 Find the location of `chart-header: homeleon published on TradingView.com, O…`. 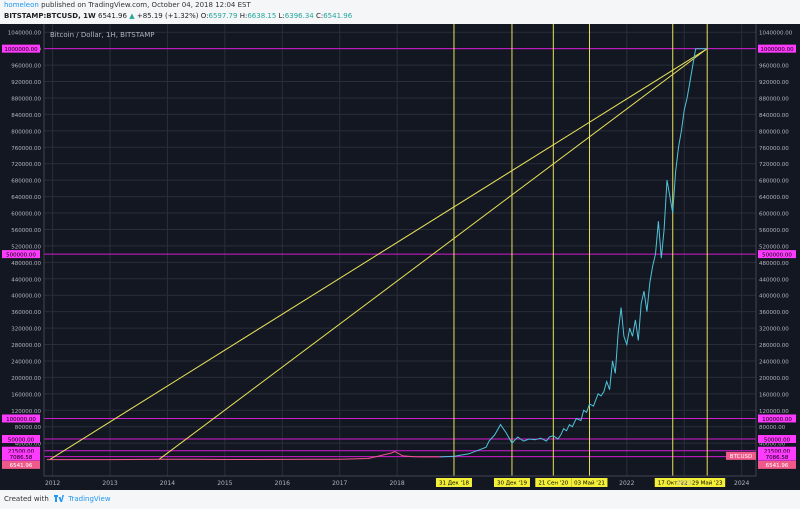

chart-header: homeleon published on TradingView.com, O… is located at coordinates (400, 12).